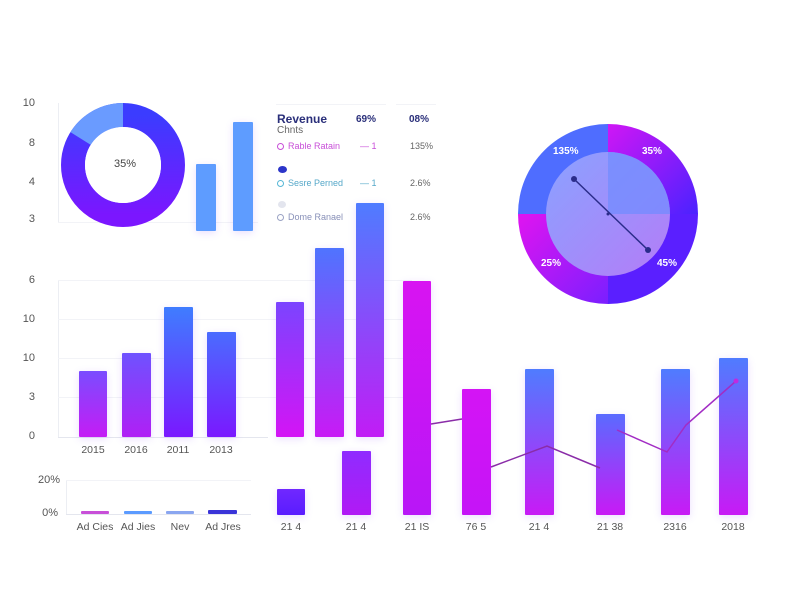 This screenshot has width=800, height=600. Describe the element at coordinates (302, 119) in the screenshot. I see `table-title: Revenue` at that location.